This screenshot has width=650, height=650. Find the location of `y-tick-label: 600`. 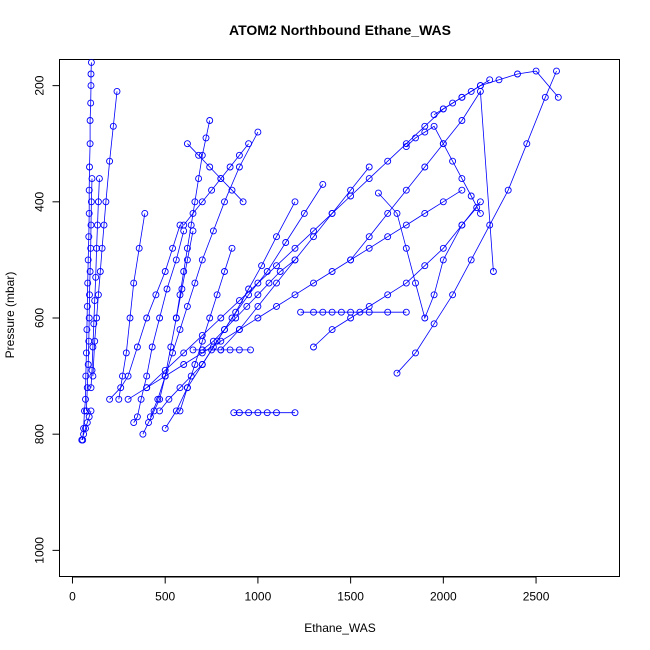

y-tick-label: 600 is located at coordinates (40, 318).